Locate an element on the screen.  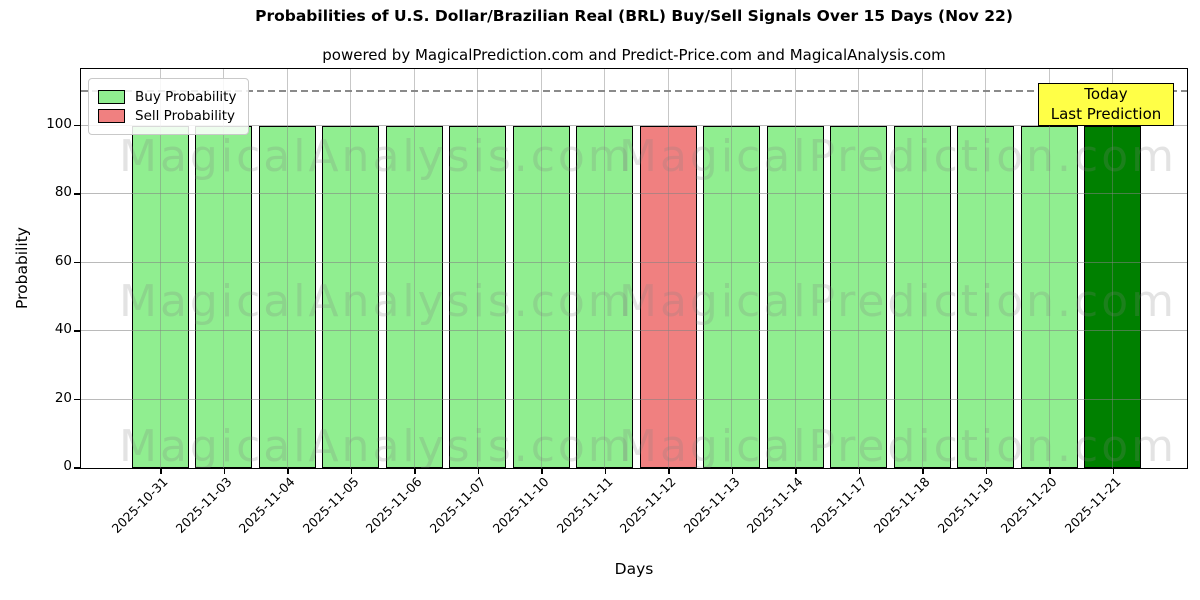
watermark-prediction-0: MagicalPrediction.com is located at coordinates (898, 156).